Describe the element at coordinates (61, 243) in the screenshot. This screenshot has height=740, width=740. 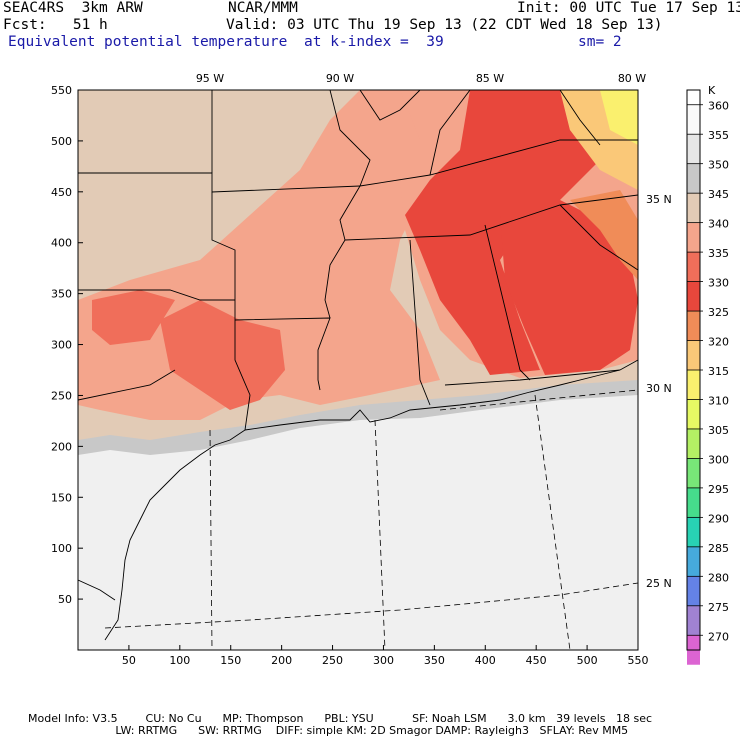
I see `y-tick-label: 400` at that location.